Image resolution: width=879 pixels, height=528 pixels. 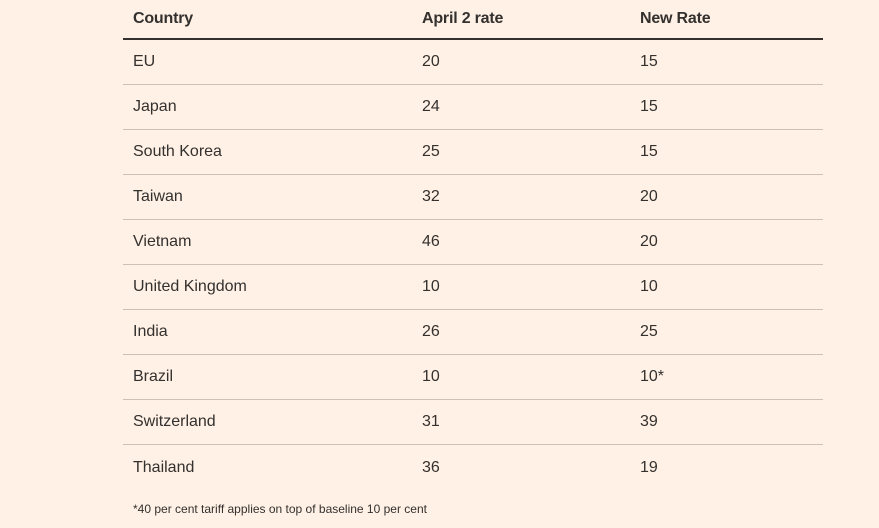 I want to click on table-row: United Kingdom 10 10, so click(x=473, y=287).